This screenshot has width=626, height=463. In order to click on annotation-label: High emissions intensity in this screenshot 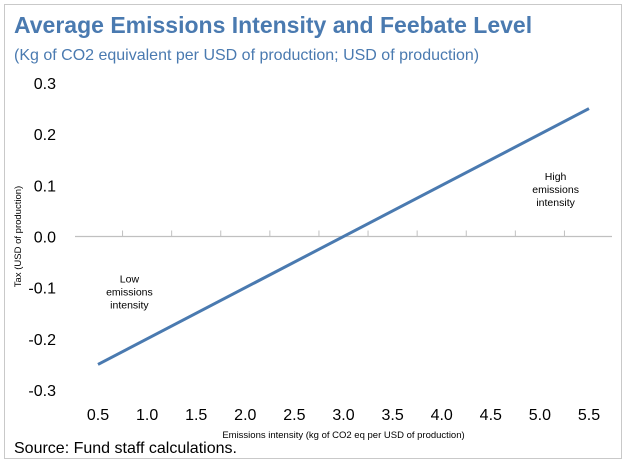, I will do `click(555, 190)`.